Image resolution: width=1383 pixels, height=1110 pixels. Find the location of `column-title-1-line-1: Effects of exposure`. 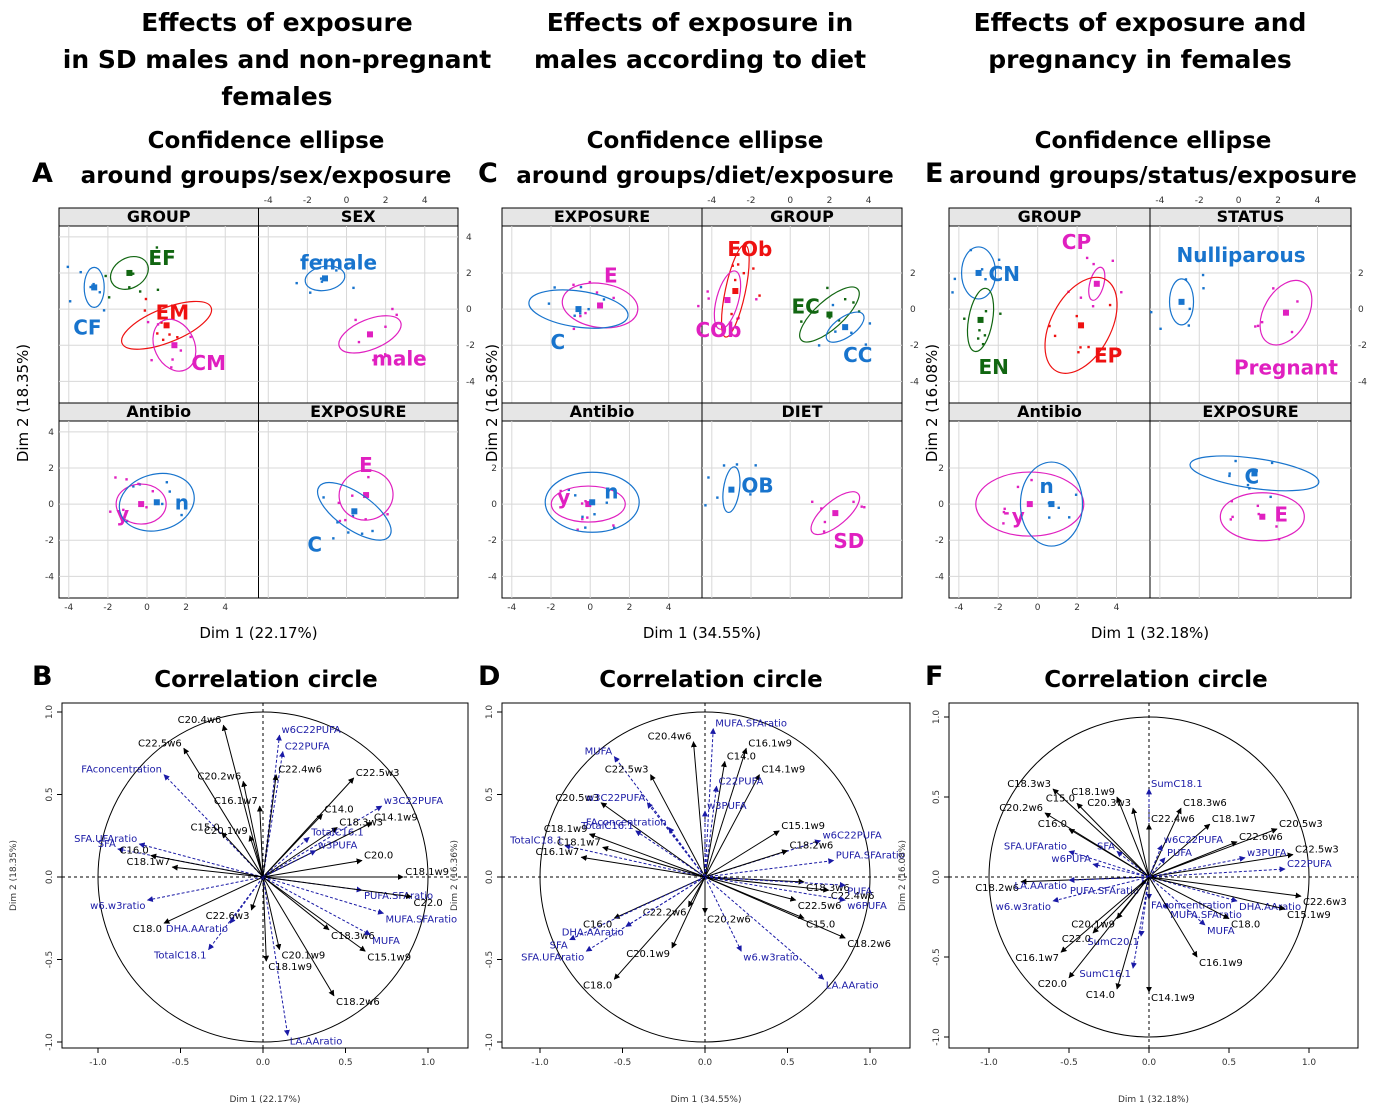

column-title-1-line-1: Effects of exposure is located at coordinates (277, 22).